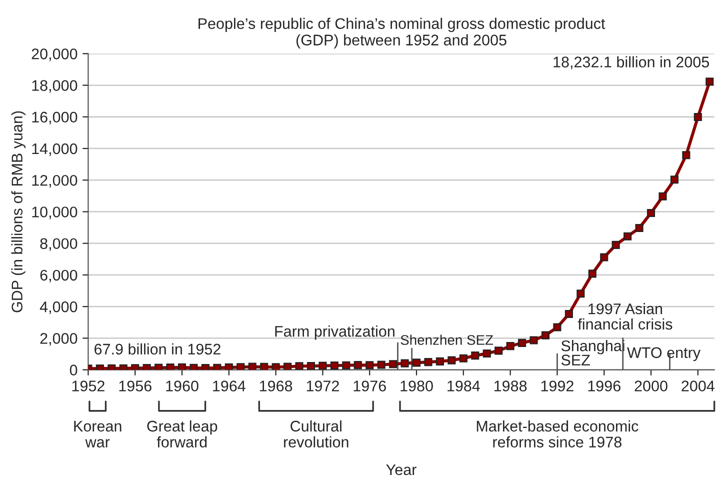 Image resolution: width=723 pixels, height=479 pixels. What do you see at coordinates (632, 63) in the screenshot?
I see `annotation: 18,232.1 billion in 2005` at bounding box center [632, 63].